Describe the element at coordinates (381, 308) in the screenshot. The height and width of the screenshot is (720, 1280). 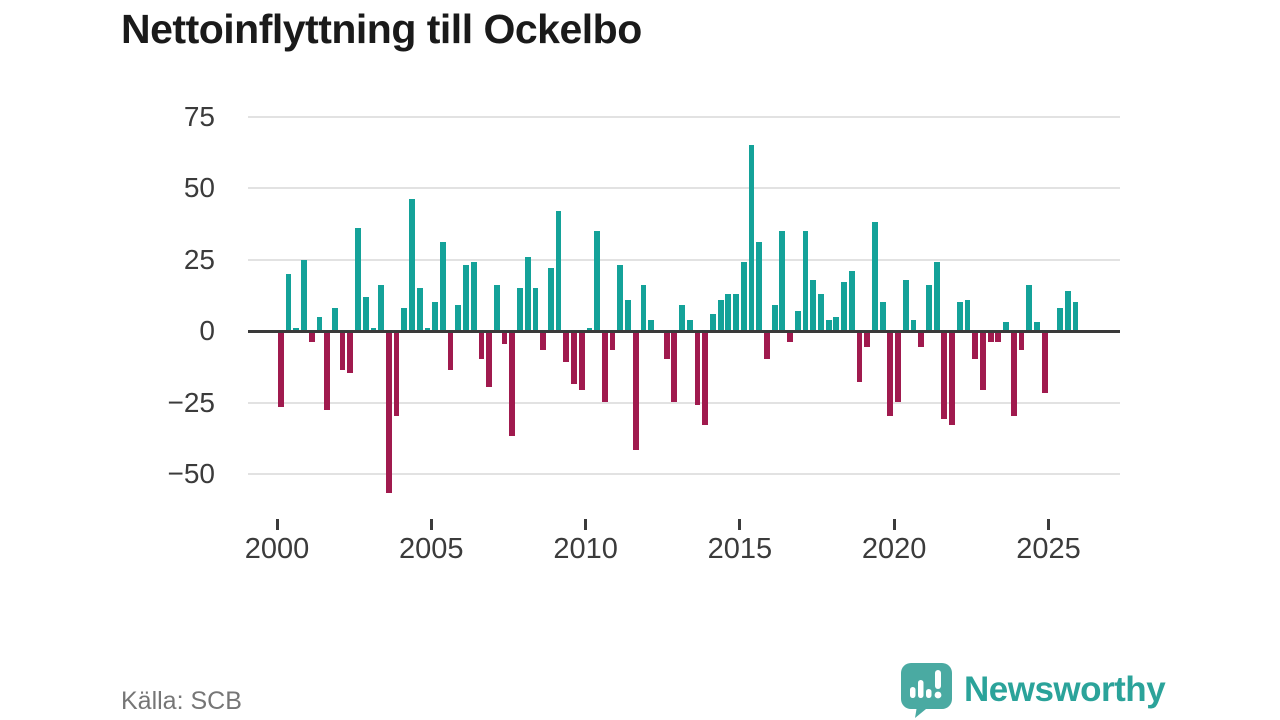
I see `bar-2003Q2` at that location.